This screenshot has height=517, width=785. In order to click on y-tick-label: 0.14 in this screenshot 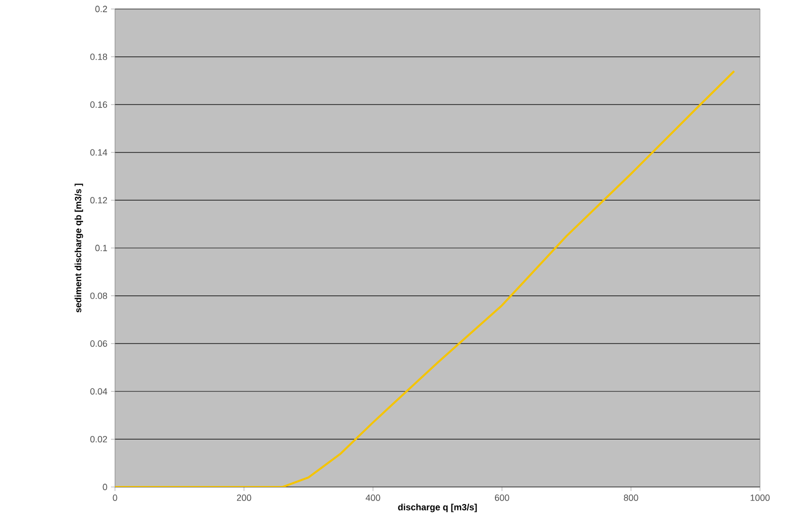, I will do `click(99, 152)`.